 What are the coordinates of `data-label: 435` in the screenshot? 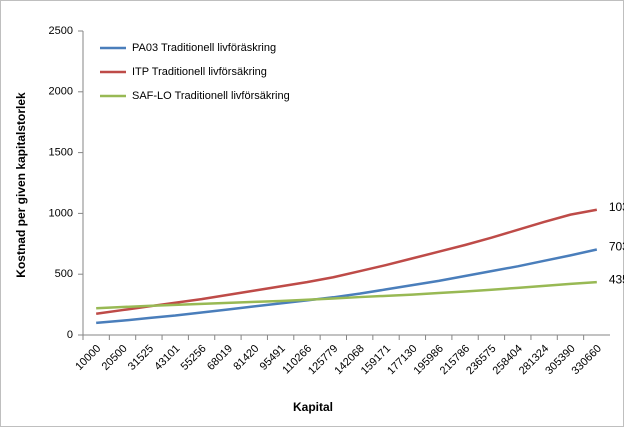 It's located at (616, 279).